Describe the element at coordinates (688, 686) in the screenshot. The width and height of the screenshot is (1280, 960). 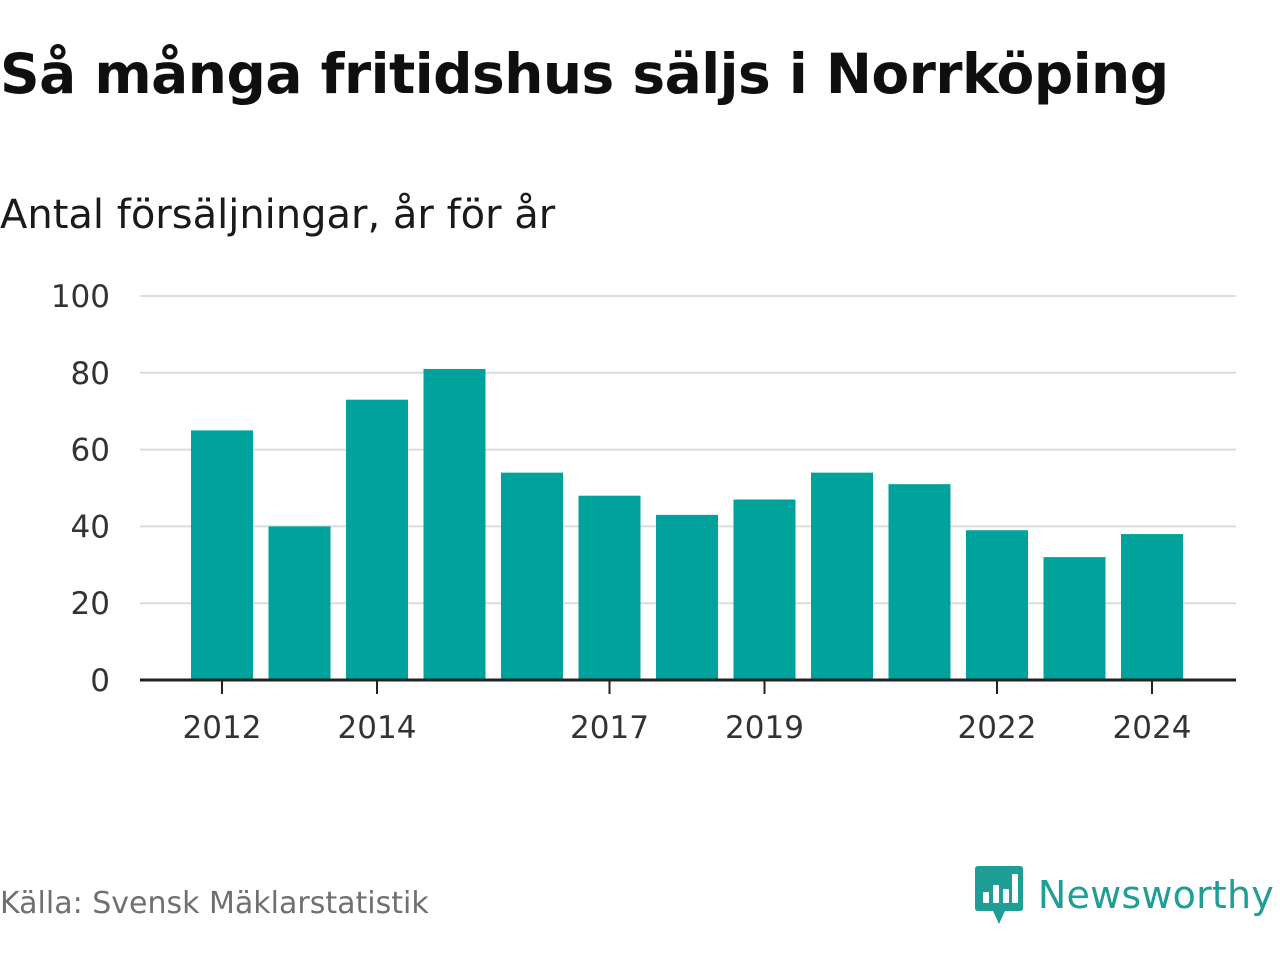
I see `x-axis` at that location.